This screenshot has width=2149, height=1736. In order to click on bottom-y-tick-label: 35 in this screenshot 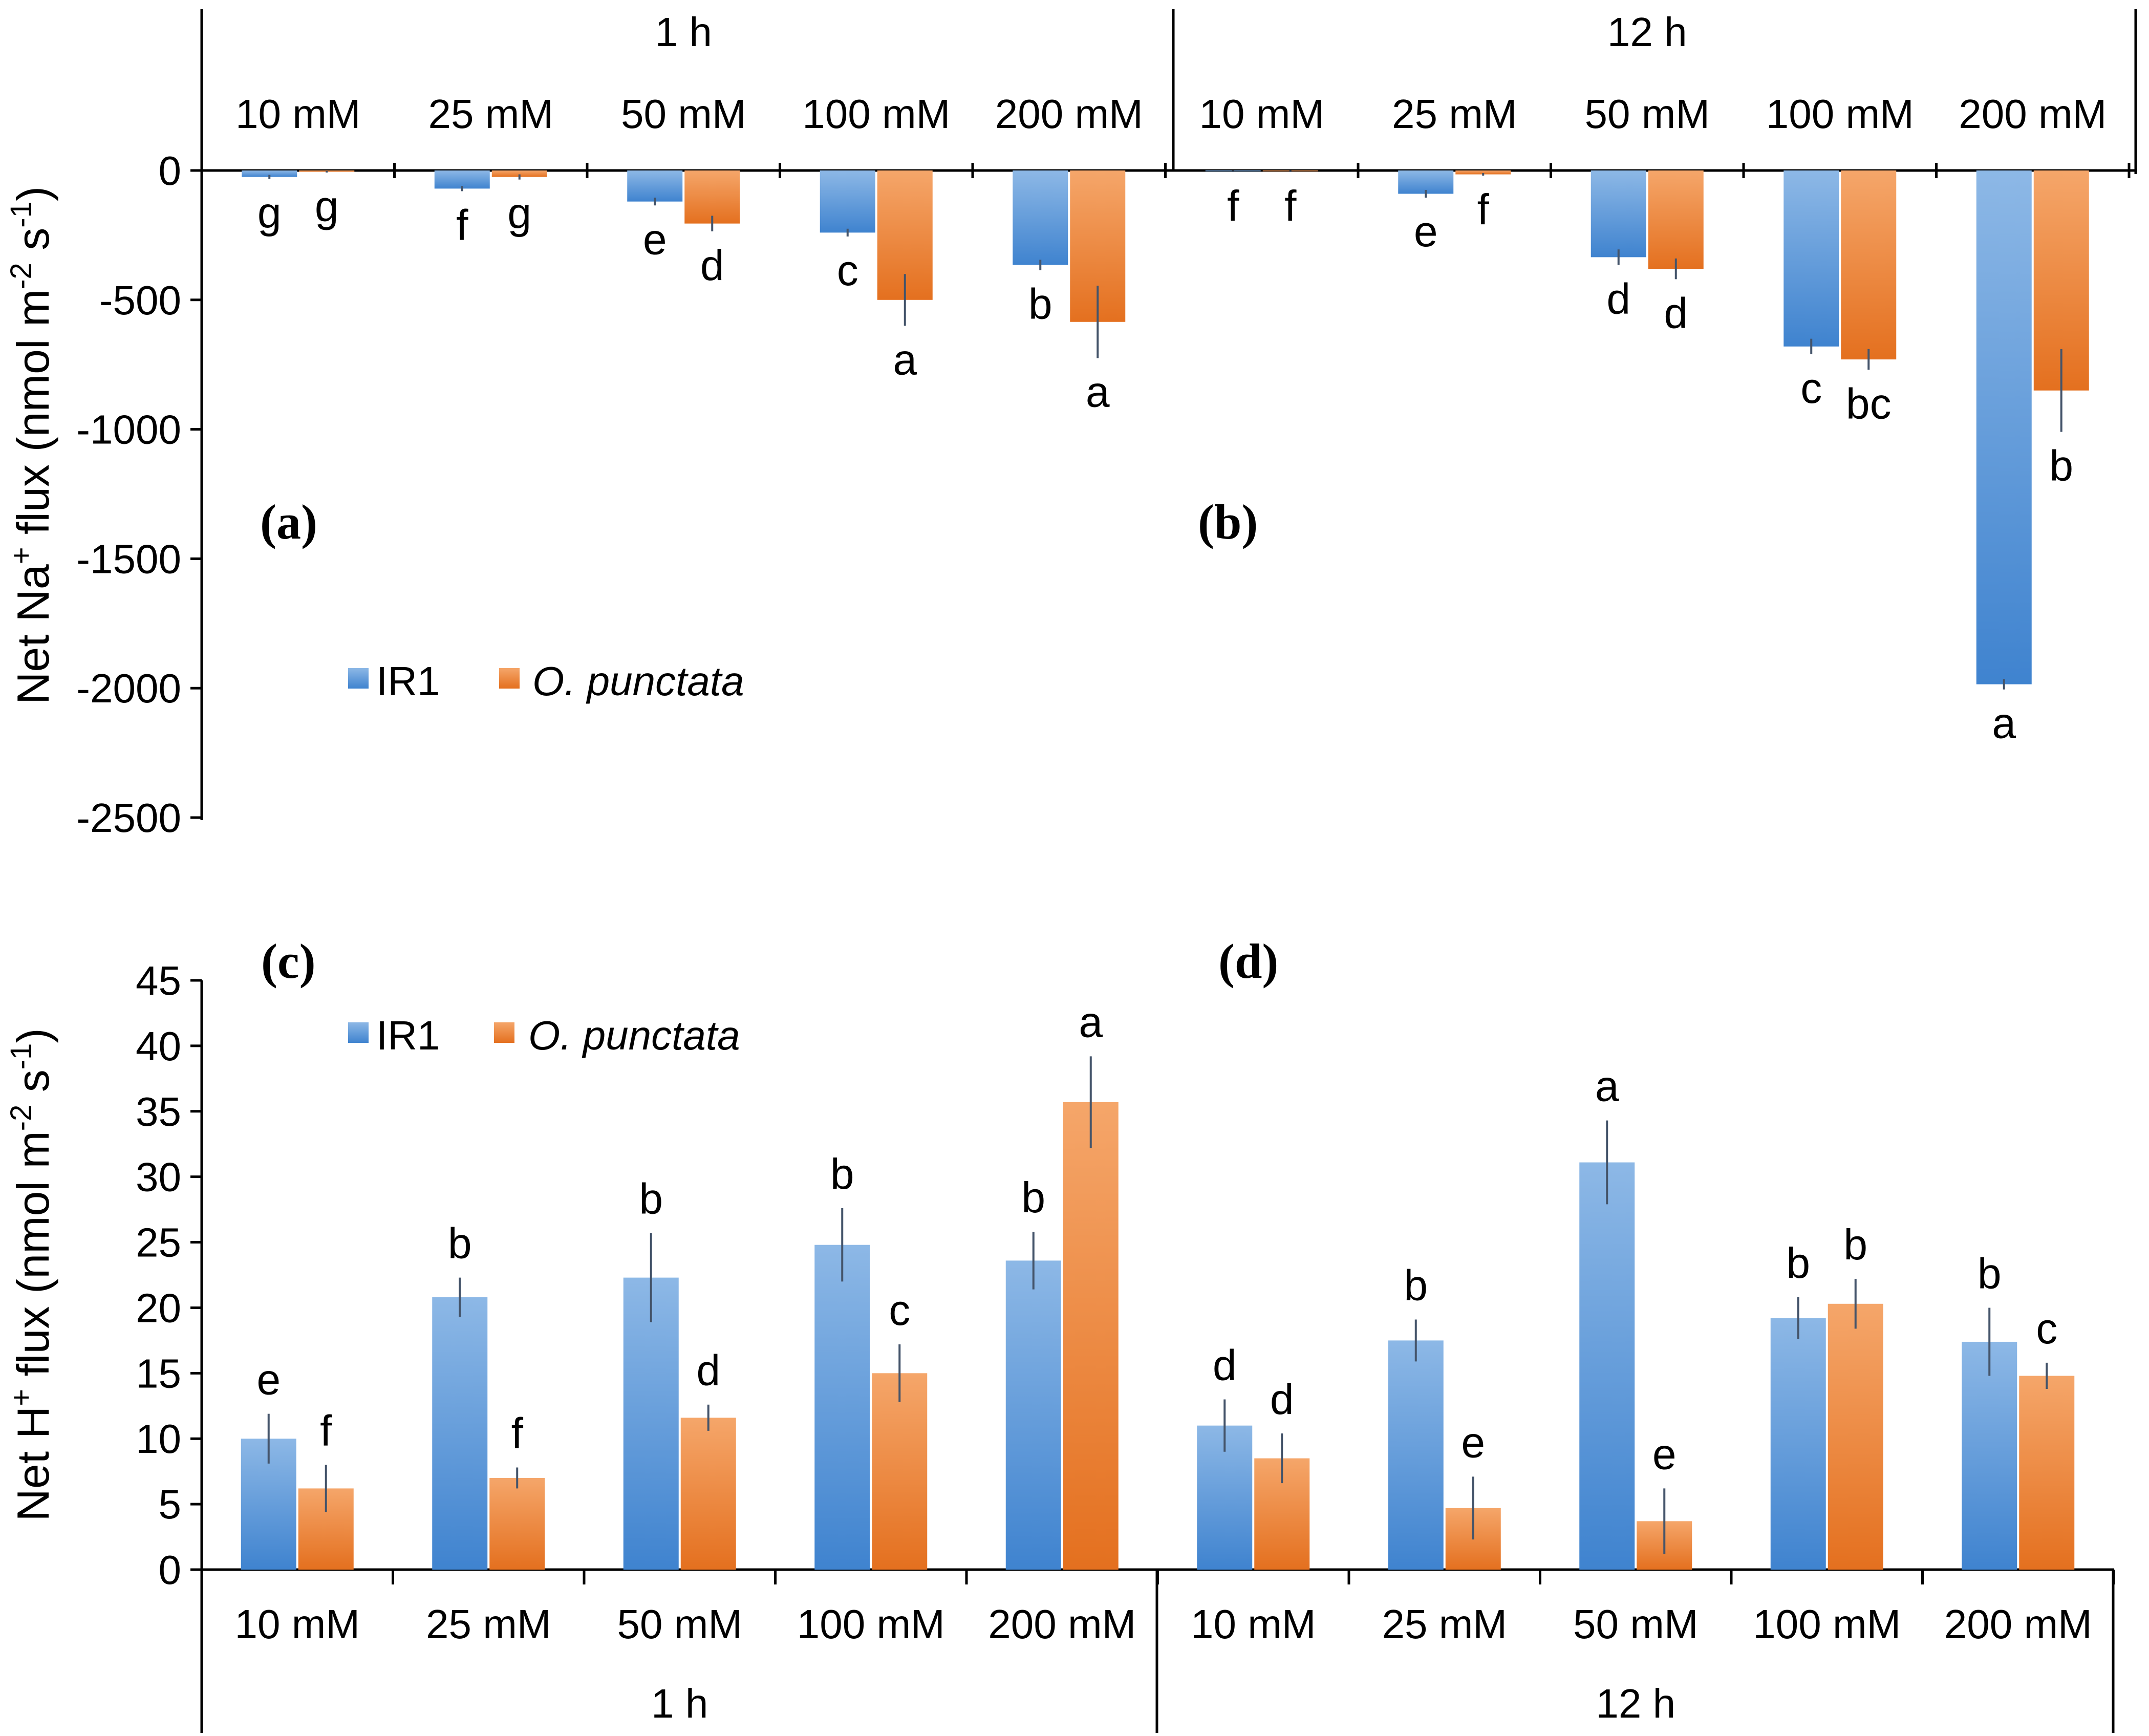, I will do `click(158, 1112)`.